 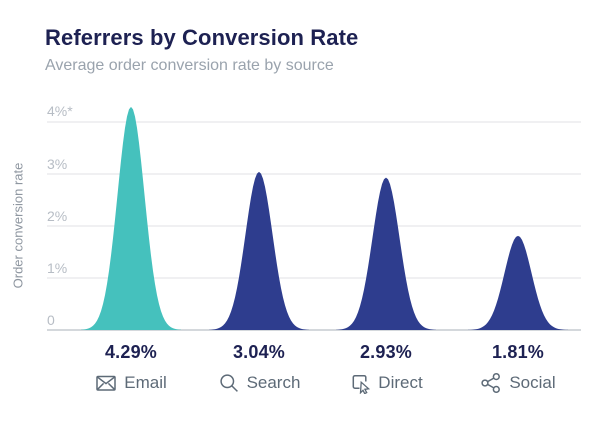 I want to click on y-tick-3: 3%, so click(x=57, y=164).